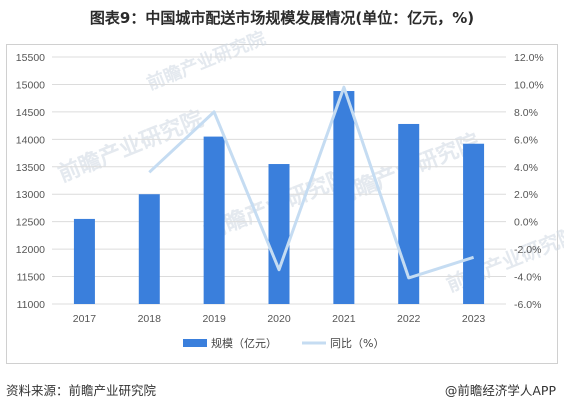  What do you see at coordinates (344, 197) in the screenshot?
I see `bar-2021` at bounding box center [344, 197].